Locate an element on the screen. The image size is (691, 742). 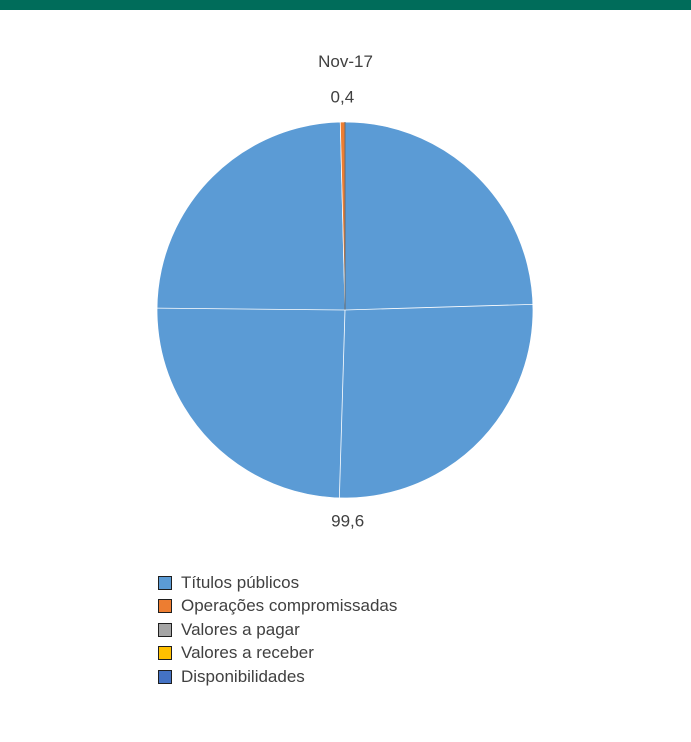
legend-label: Operações compromissadas is located at coordinates (289, 606).